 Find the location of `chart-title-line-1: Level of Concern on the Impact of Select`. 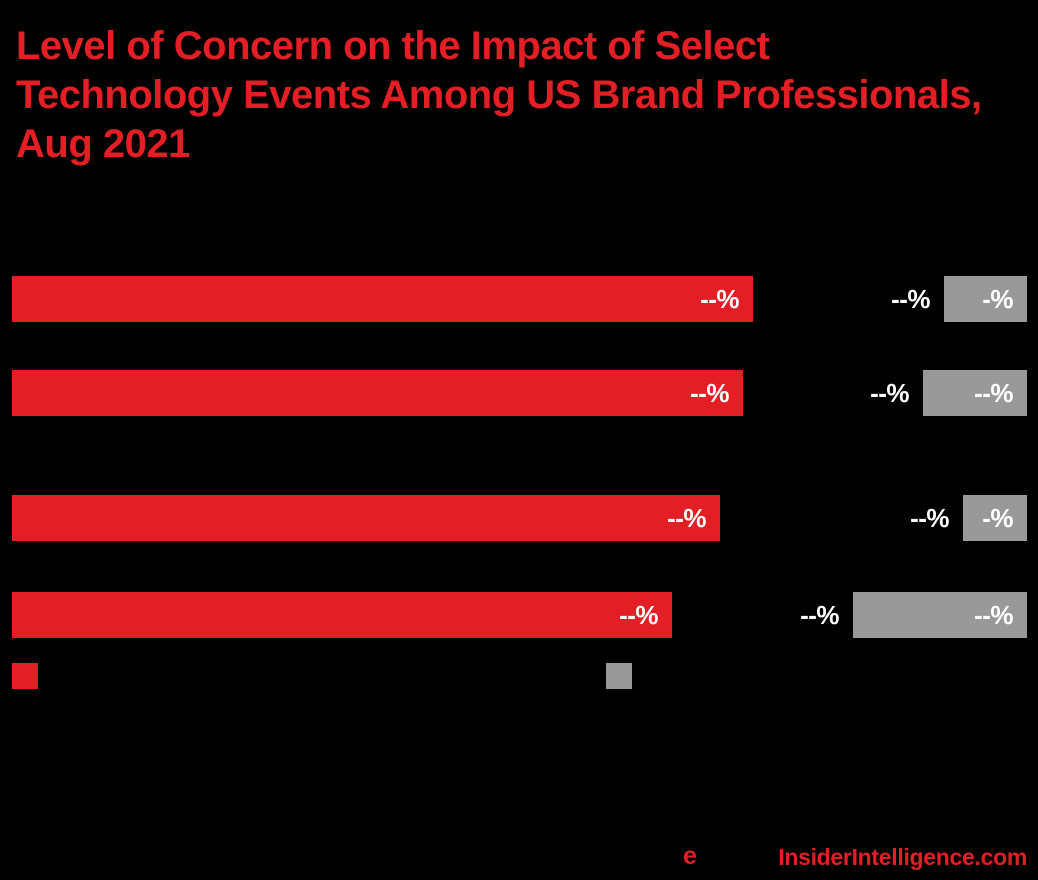

chart-title-line-1: Level of Concern on the Impact of Select is located at coordinates (393, 46).